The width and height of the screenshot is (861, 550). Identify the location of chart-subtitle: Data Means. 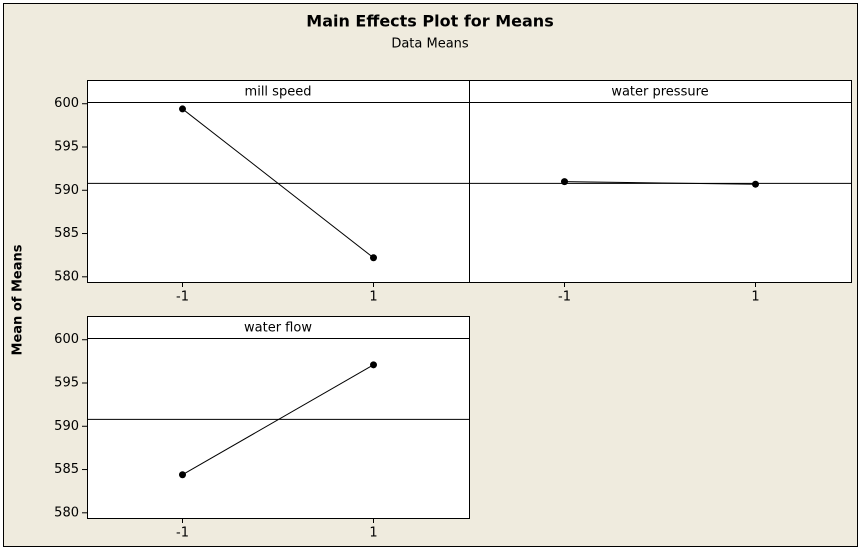
(430, 44).